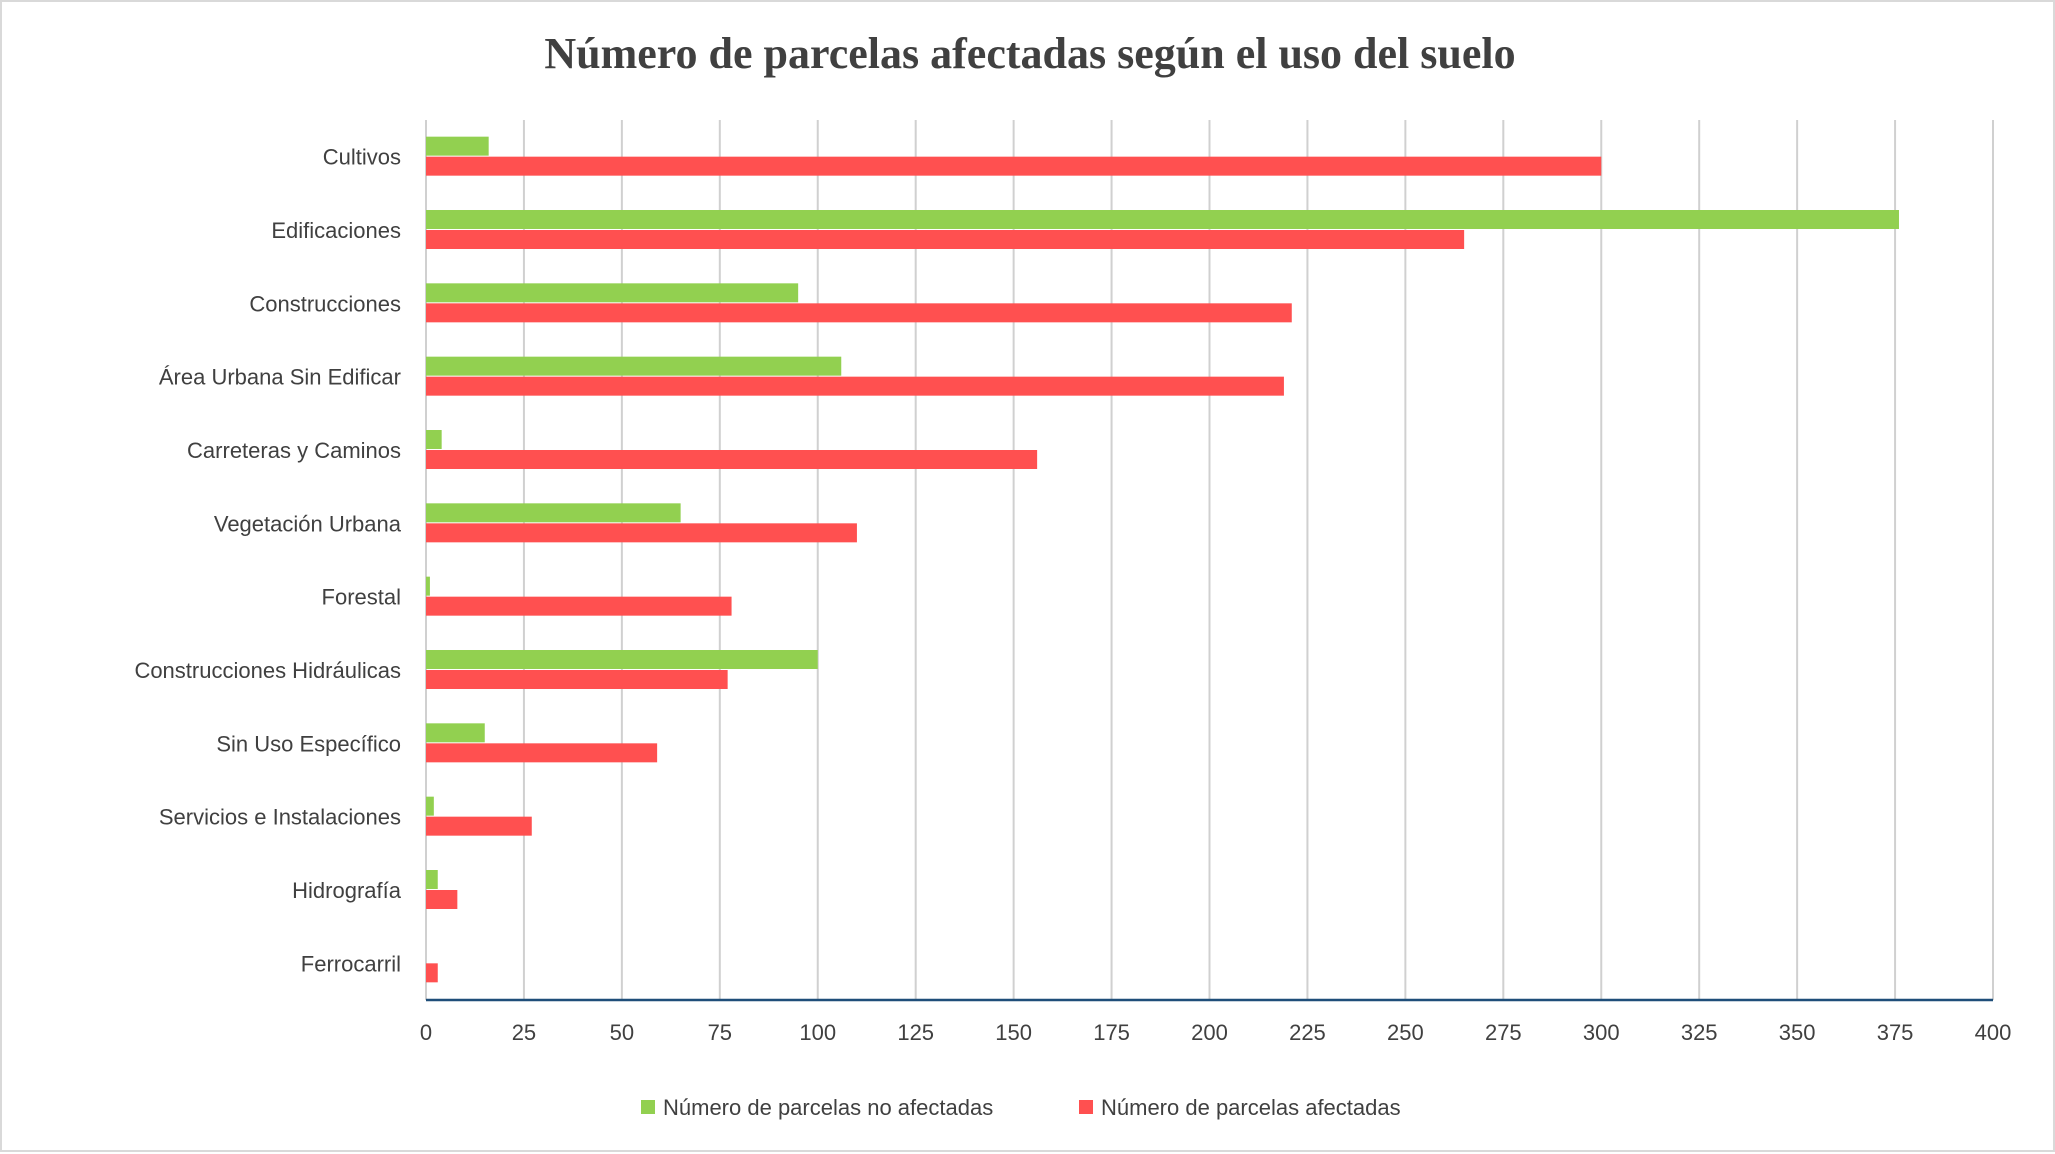 This screenshot has width=2055, height=1154. Describe the element at coordinates (828, 1107) in the screenshot. I see `legend-label-0: Número de parcelas no afectadas` at that location.